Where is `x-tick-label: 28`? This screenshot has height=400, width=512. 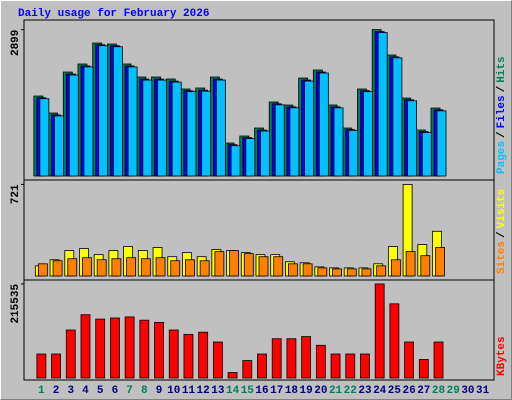
x-tick-label: 28 is located at coordinates (439, 391).